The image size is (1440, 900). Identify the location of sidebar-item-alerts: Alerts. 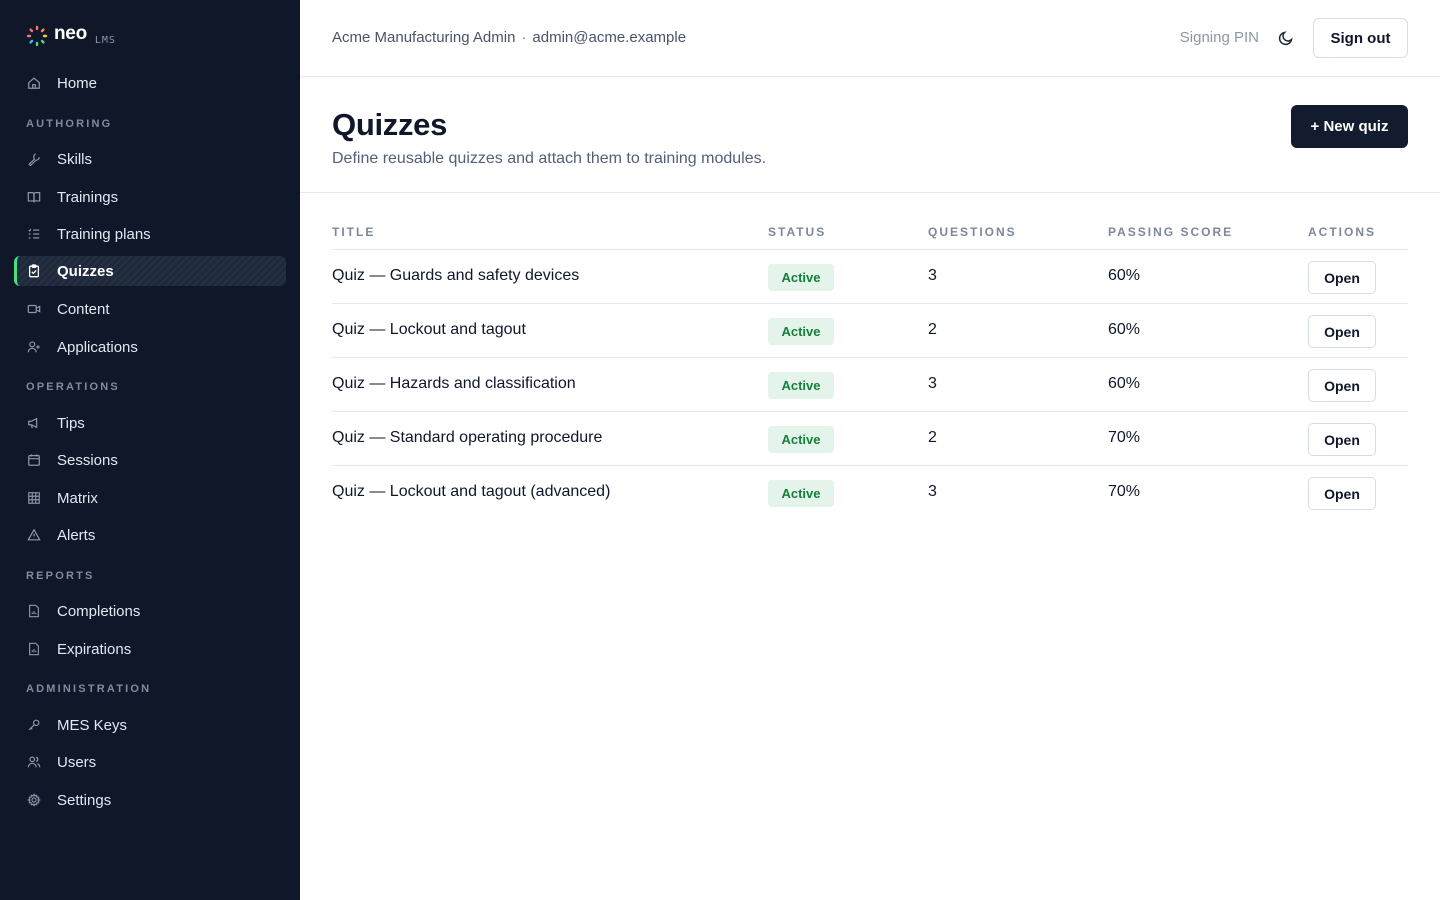
(150, 535).